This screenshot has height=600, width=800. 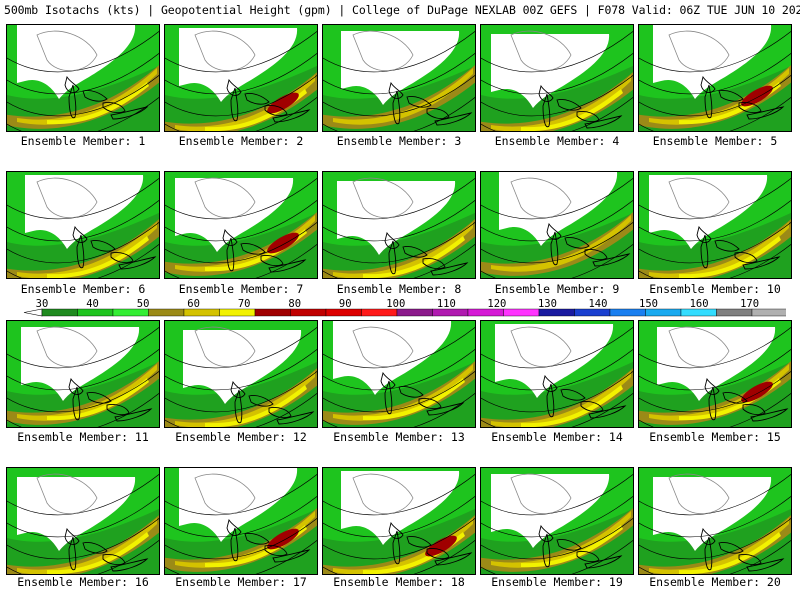 I want to click on colorbar-tick-label: 100, so click(x=395, y=304).